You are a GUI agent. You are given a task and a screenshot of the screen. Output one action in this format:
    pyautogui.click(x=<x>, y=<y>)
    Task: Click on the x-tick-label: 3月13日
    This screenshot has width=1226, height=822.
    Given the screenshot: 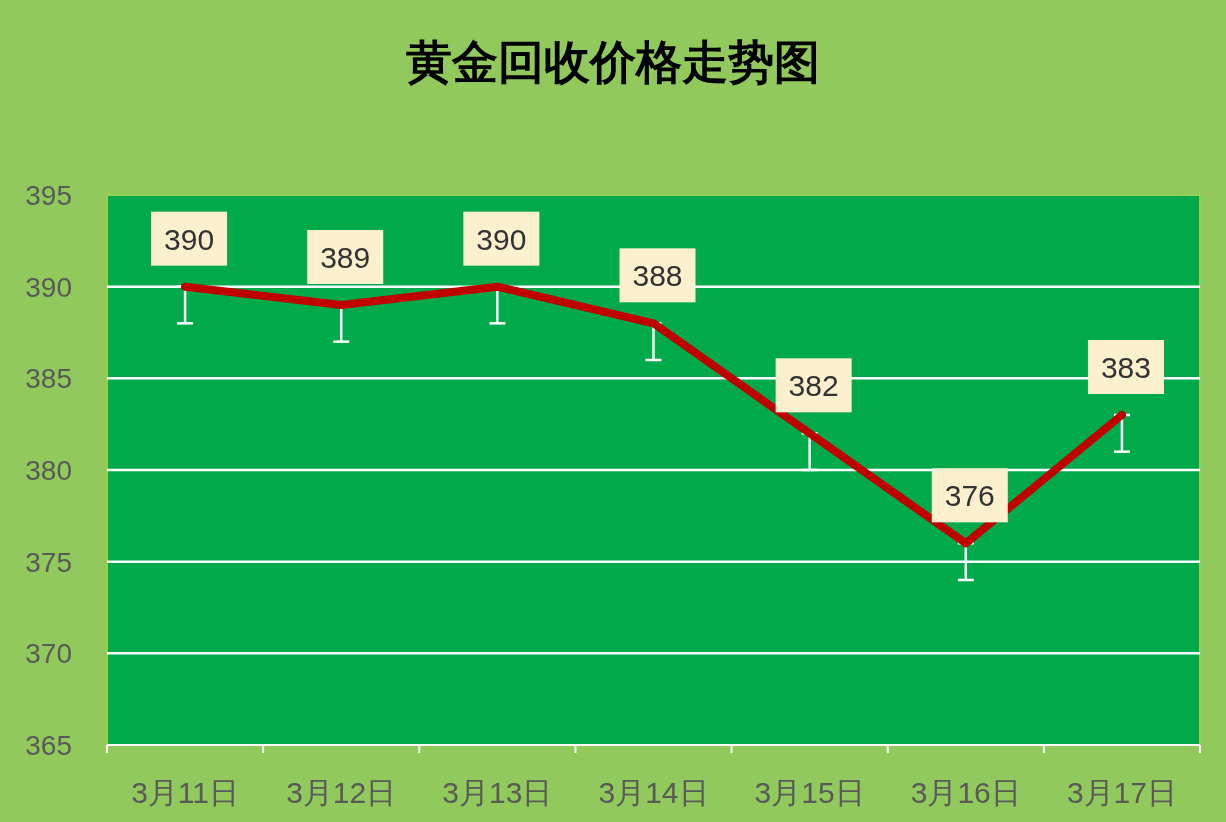 What is the action you would take?
    pyautogui.click(x=497, y=792)
    